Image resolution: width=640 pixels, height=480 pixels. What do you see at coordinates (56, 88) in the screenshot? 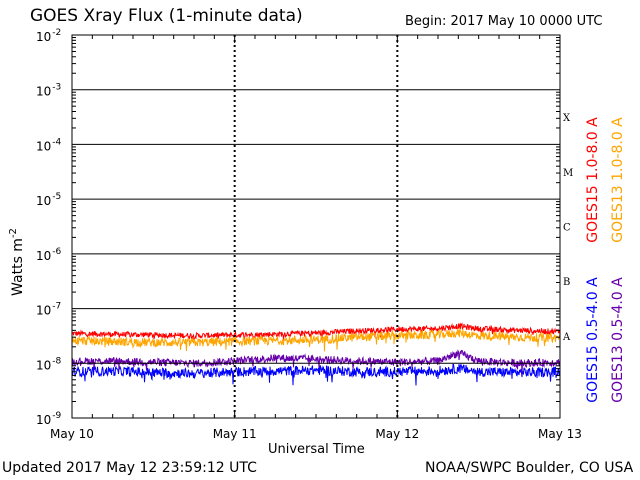
I see `y-tick-exponent: -3` at bounding box center [56, 88].